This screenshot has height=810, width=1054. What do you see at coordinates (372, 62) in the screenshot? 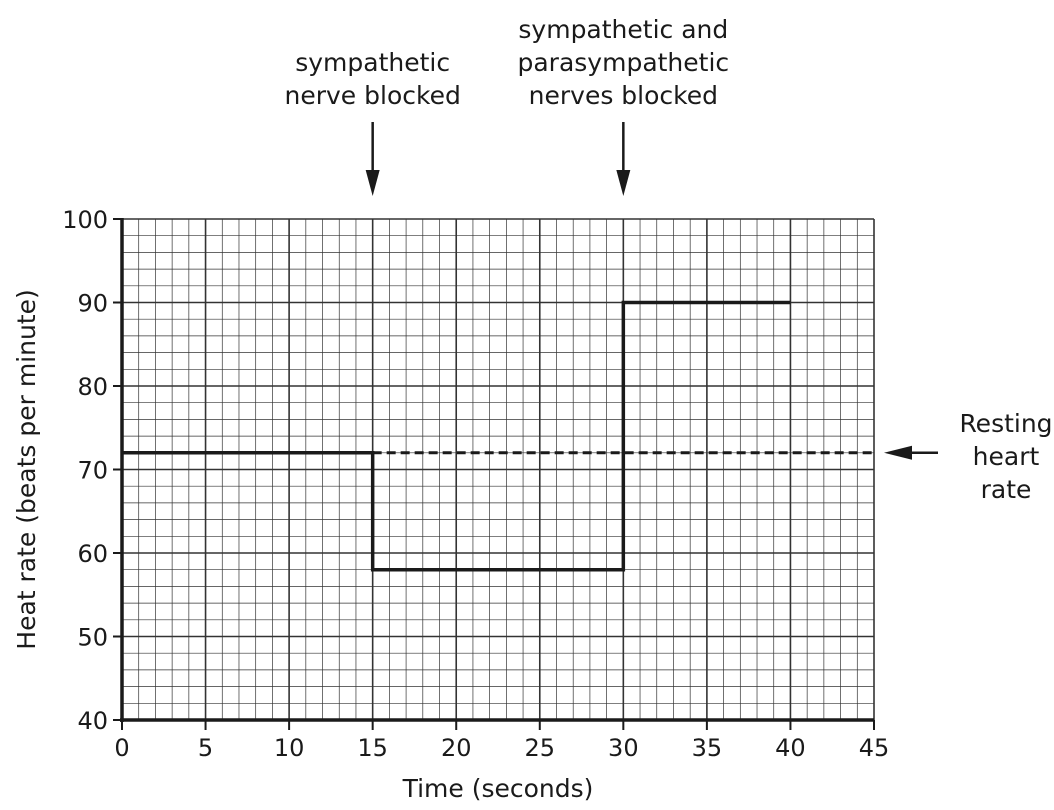
I see `annotation-text: sympathetic` at bounding box center [372, 62].